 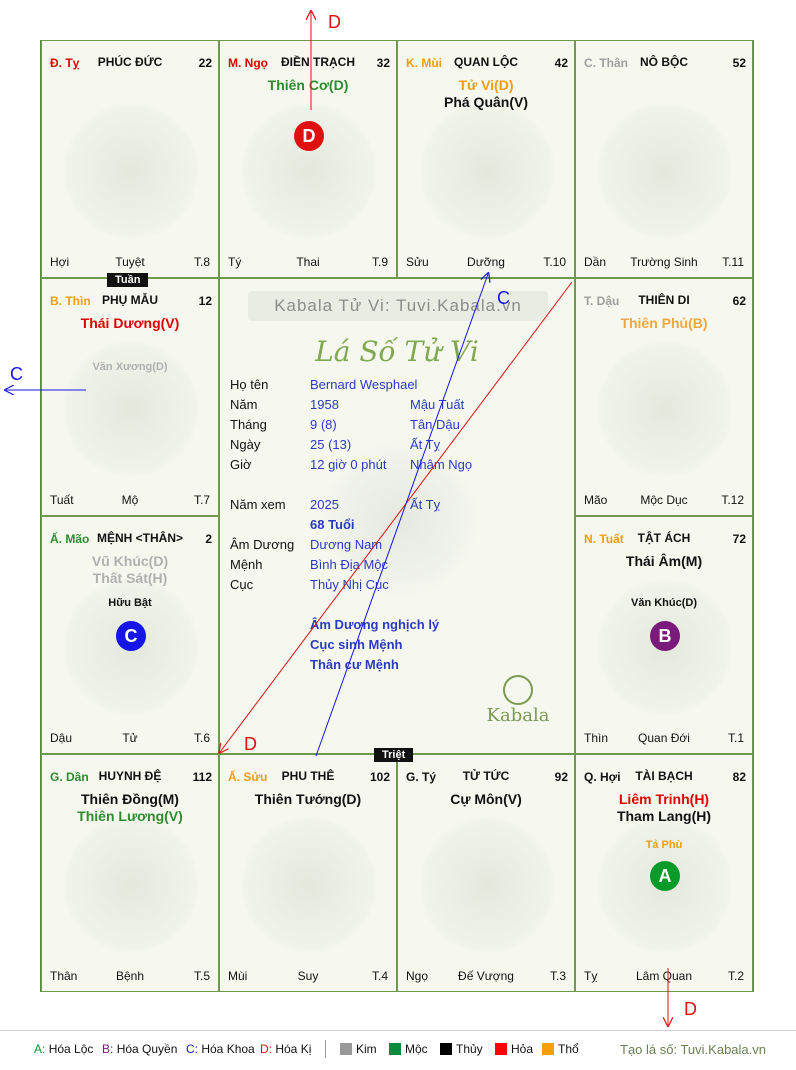 What do you see at coordinates (518, 690) in the screenshot?
I see `tree-icon` at bounding box center [518, 690].